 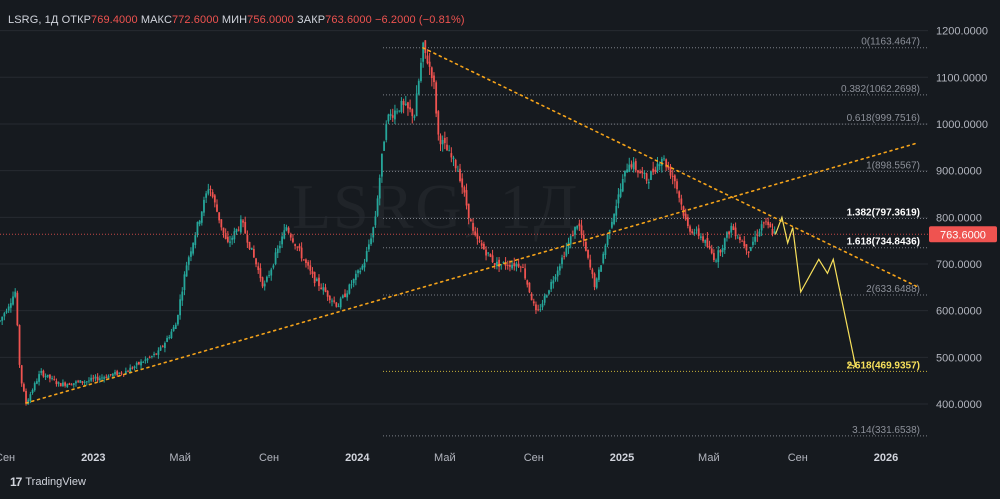 I want to click on fib-level-label: 1.618(734.8436), so click(x=883, y=242).